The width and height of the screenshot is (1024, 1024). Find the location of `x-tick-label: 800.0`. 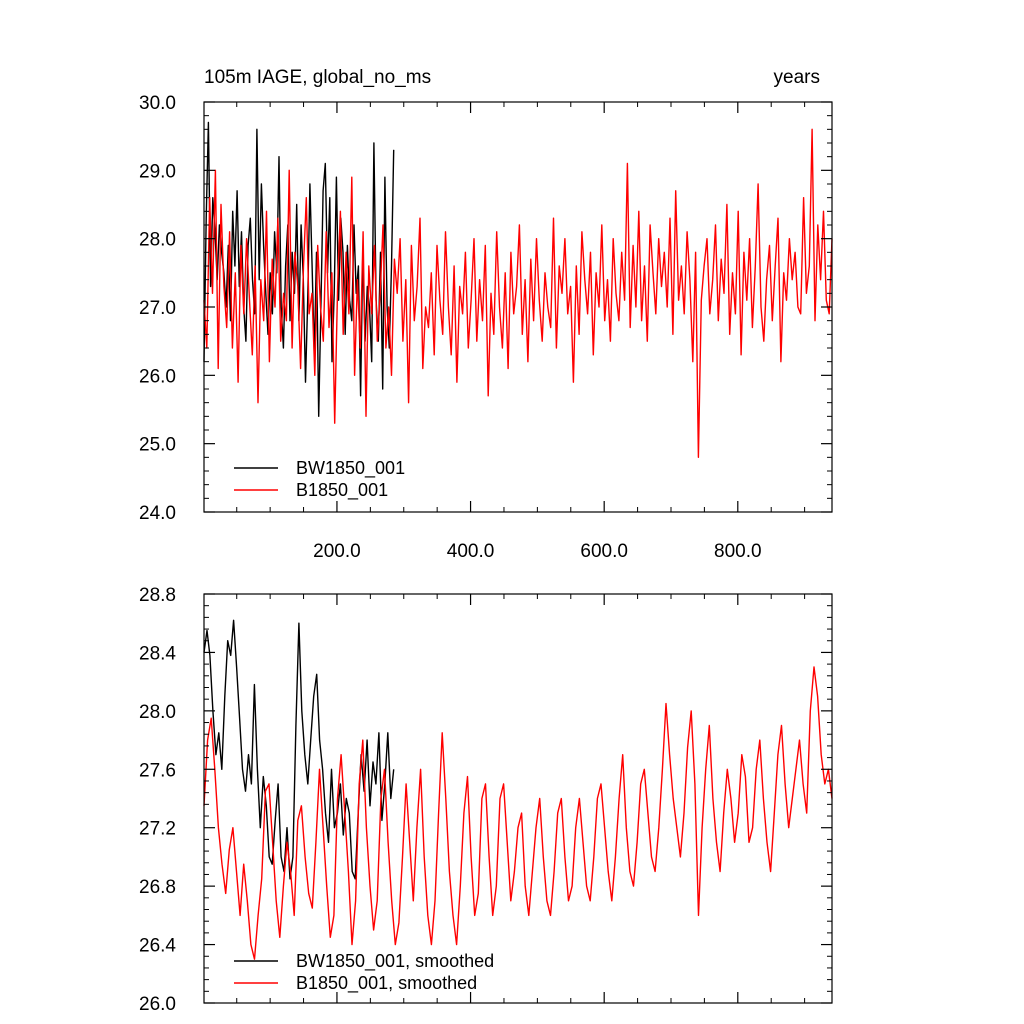

x-tick-label: 800.0 is located at coordinates (738, 551).